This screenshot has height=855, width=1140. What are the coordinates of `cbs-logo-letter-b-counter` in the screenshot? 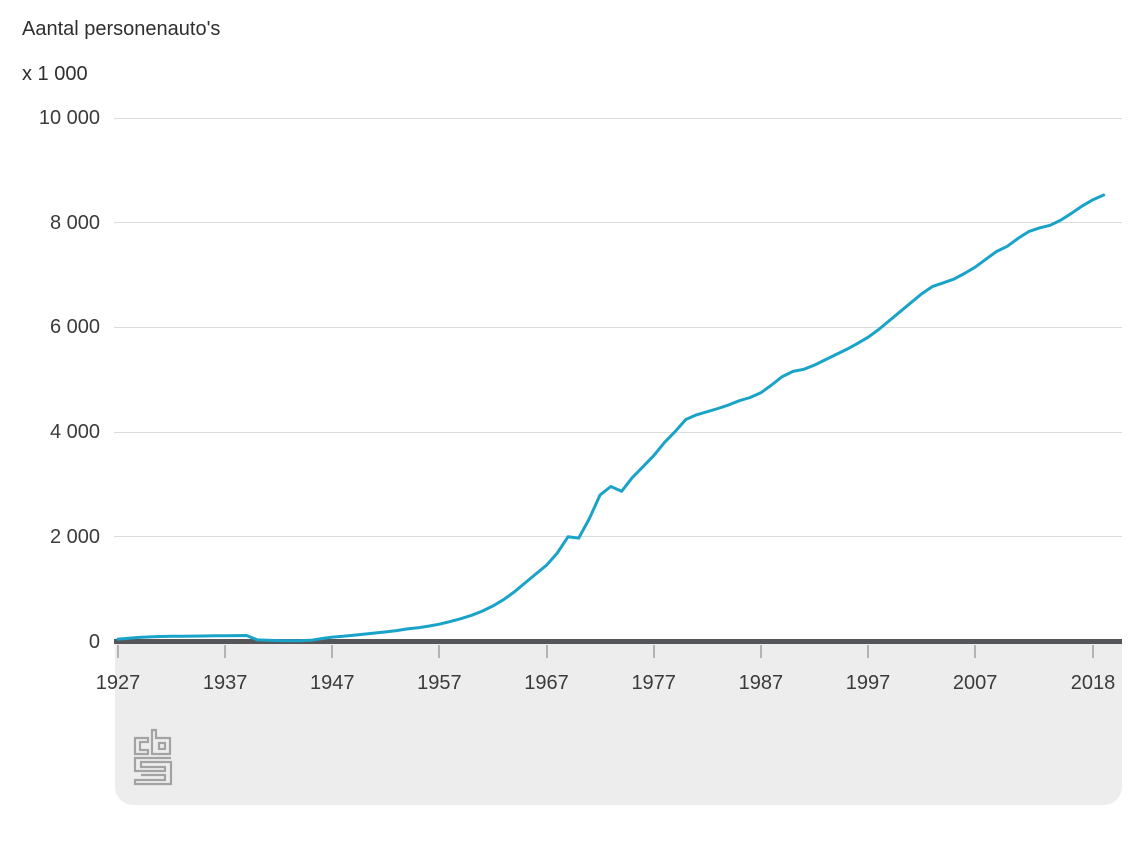 It's located at (162, 746).